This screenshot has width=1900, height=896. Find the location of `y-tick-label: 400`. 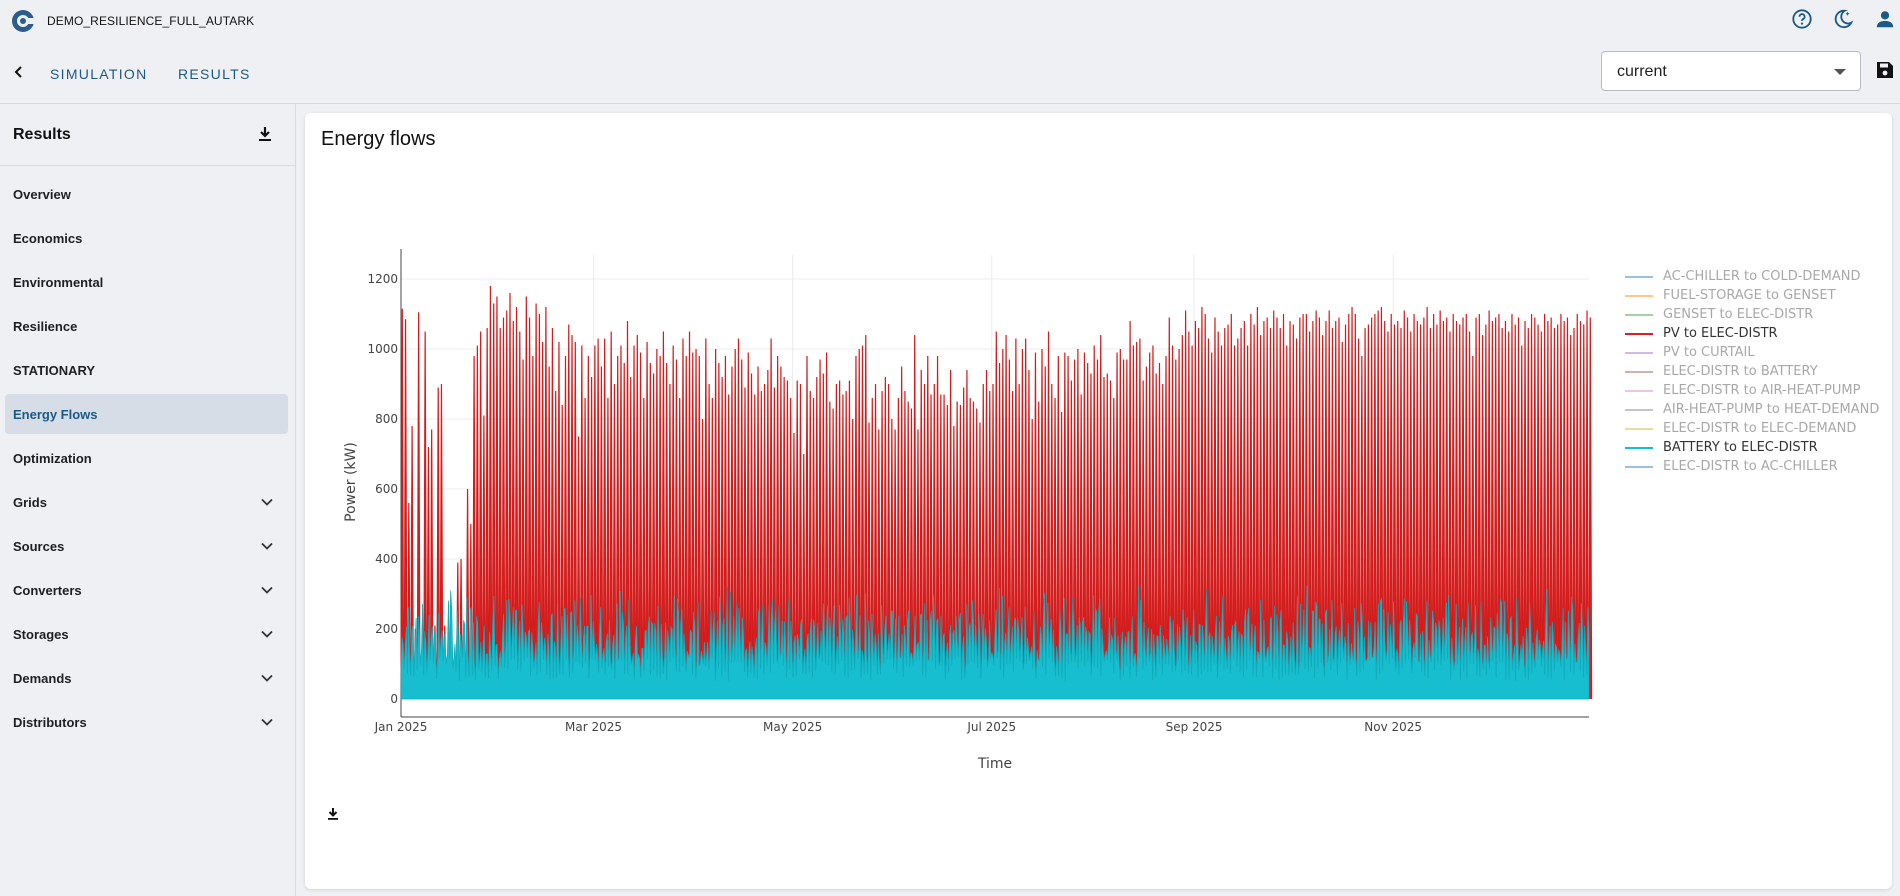

y-tick-label: 400 is located at coordinates (386, 559).